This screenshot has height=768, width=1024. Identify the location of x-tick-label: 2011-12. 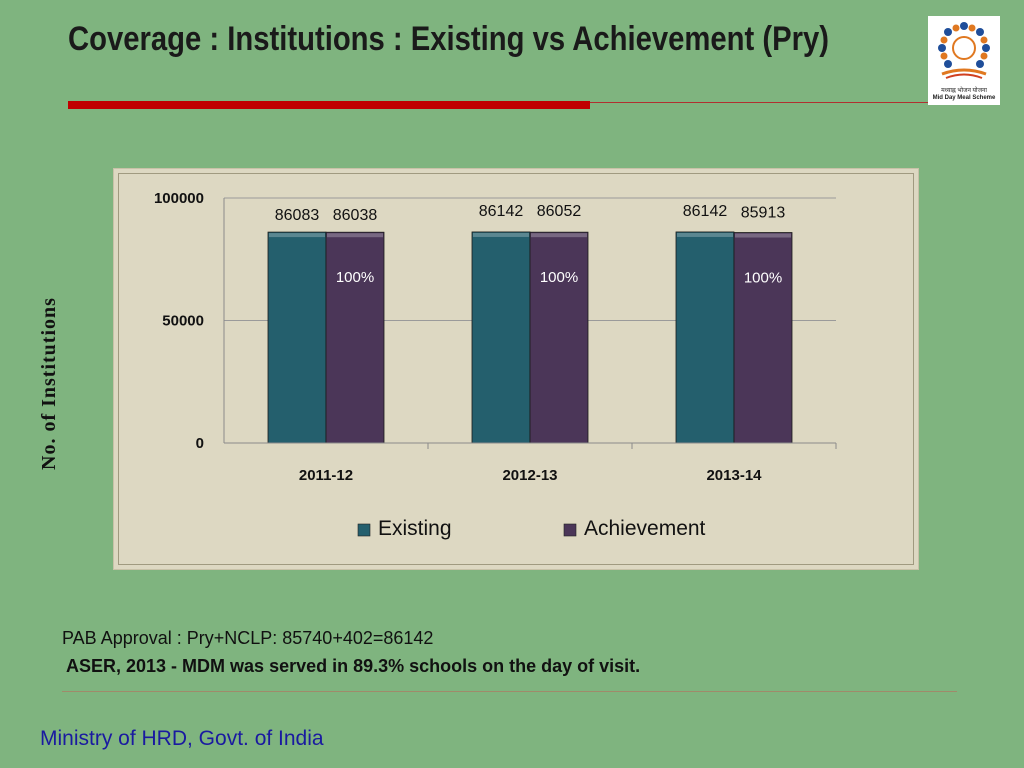
(326, 475).